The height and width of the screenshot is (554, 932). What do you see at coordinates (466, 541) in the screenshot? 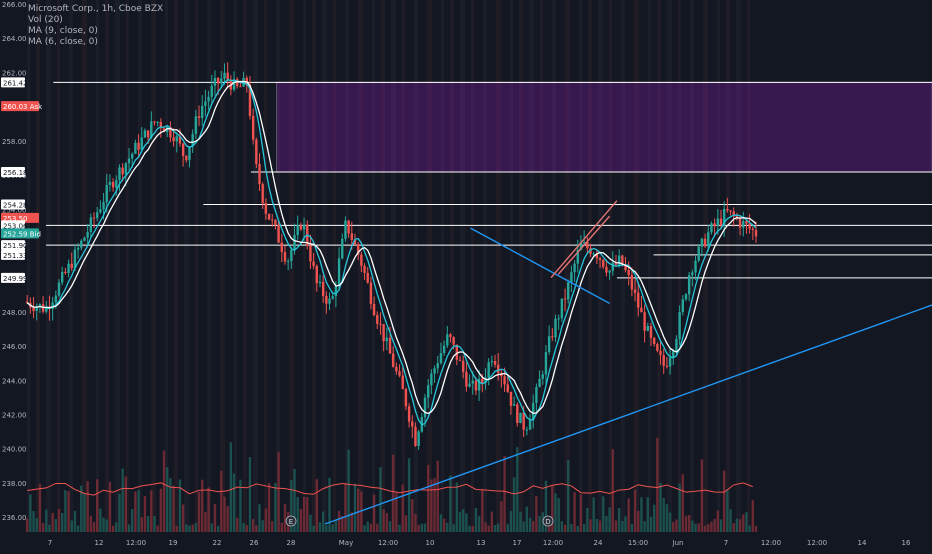
I see `time-axis` at bounding box center [466, 541].